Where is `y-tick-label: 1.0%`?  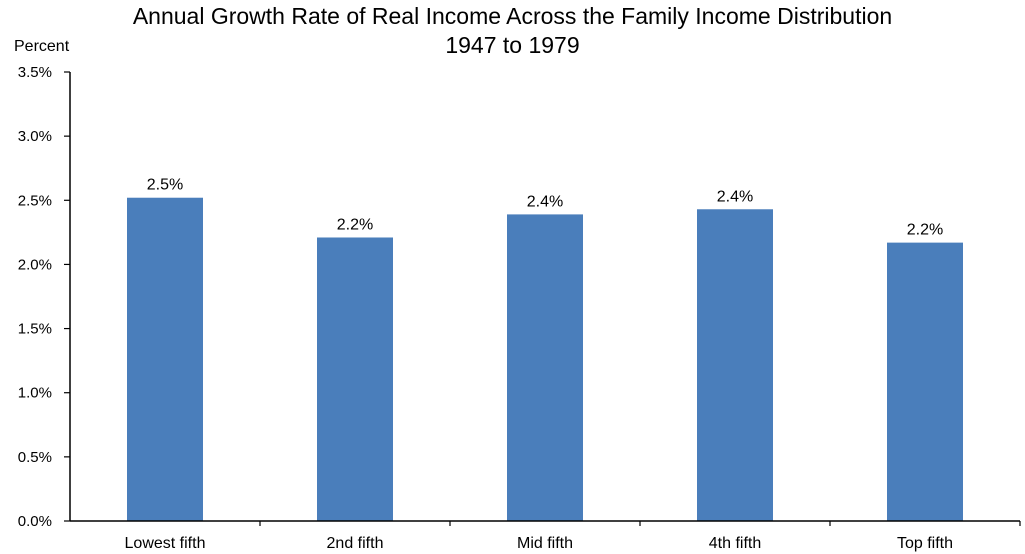 y-tick-label: 1.0% is located at coordinates (35, 393).